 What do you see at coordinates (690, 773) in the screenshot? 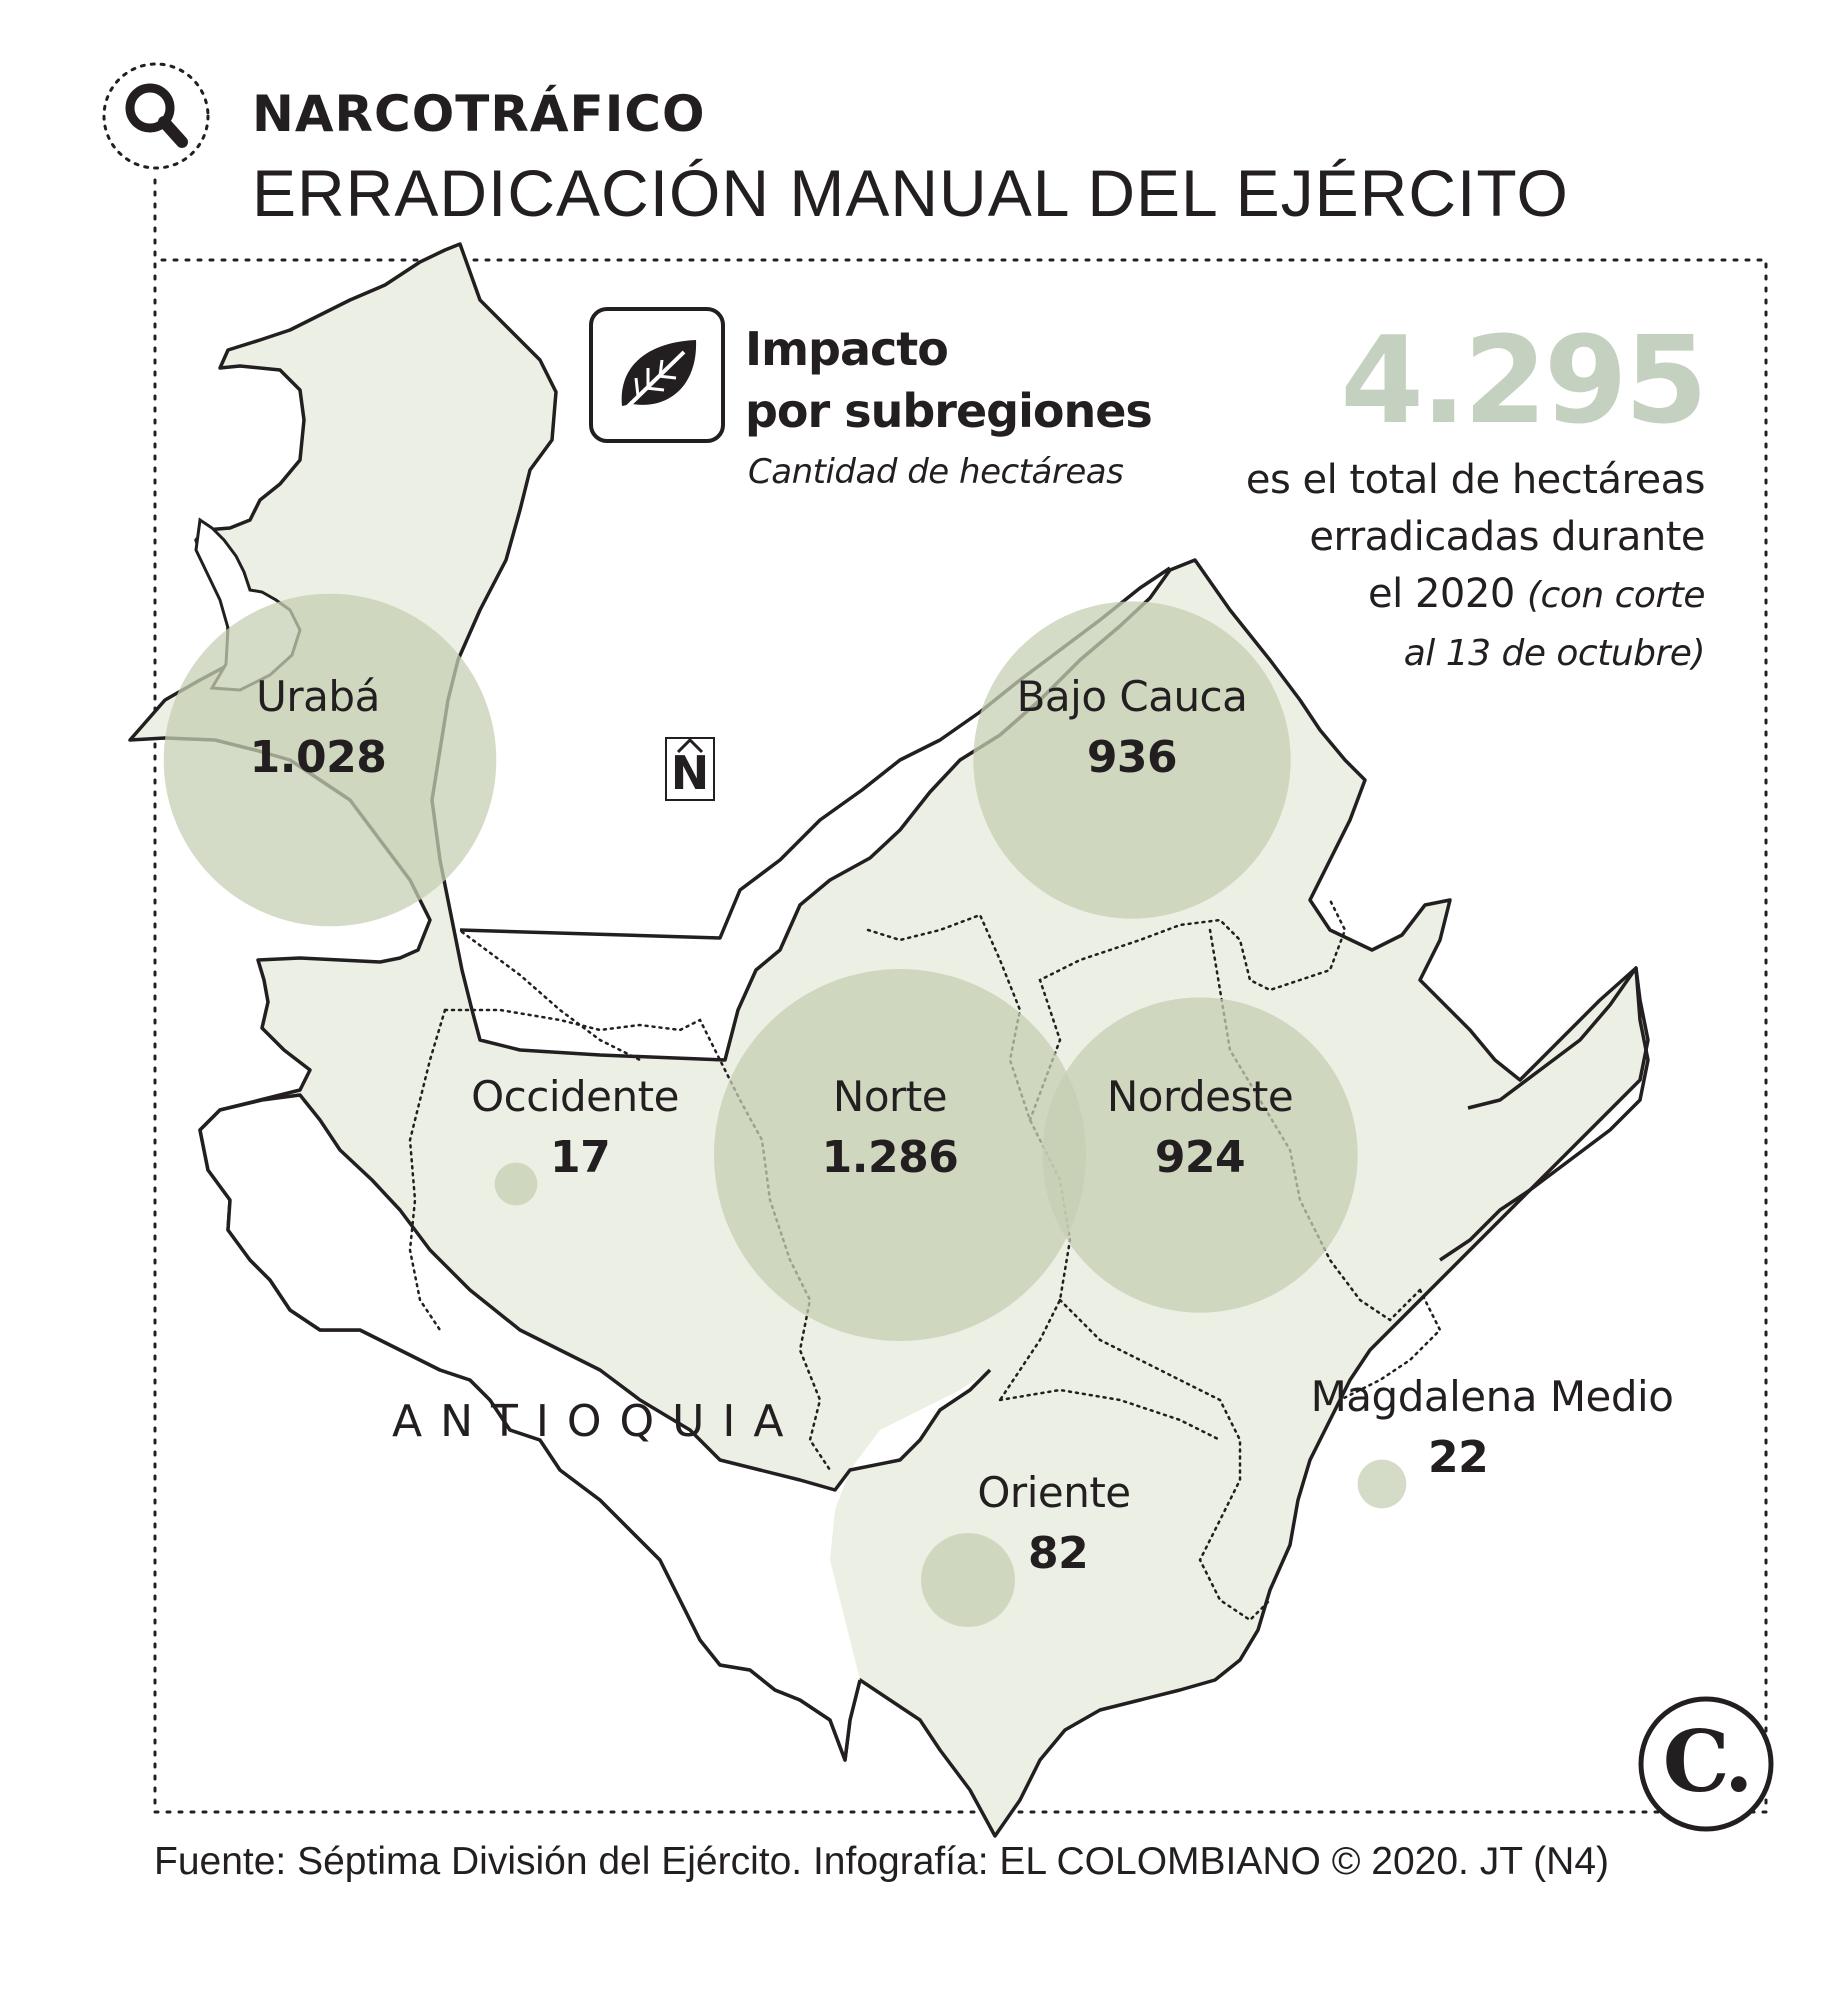
I see `north-label: N` at bounding box center [690, 773].